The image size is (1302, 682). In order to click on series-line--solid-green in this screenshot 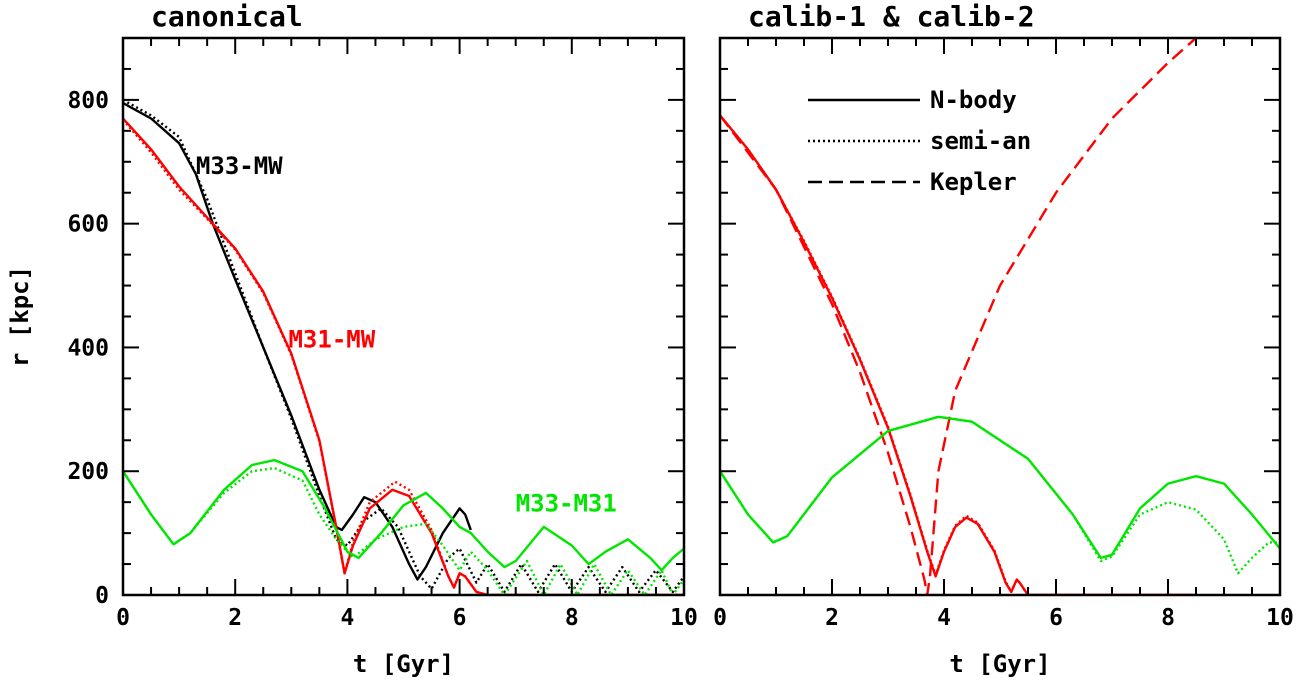, I will do `click(1000, 487)`.